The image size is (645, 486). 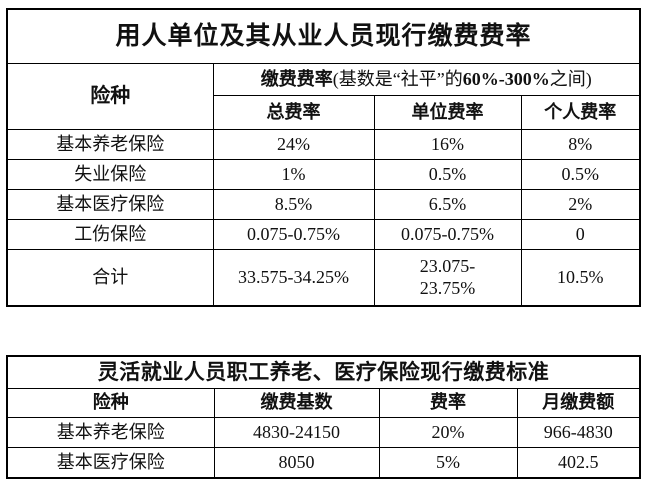 I want to click on table-row-medical: 基本医疗保险 8050 5% 402.5, so click(x=323, y=462).